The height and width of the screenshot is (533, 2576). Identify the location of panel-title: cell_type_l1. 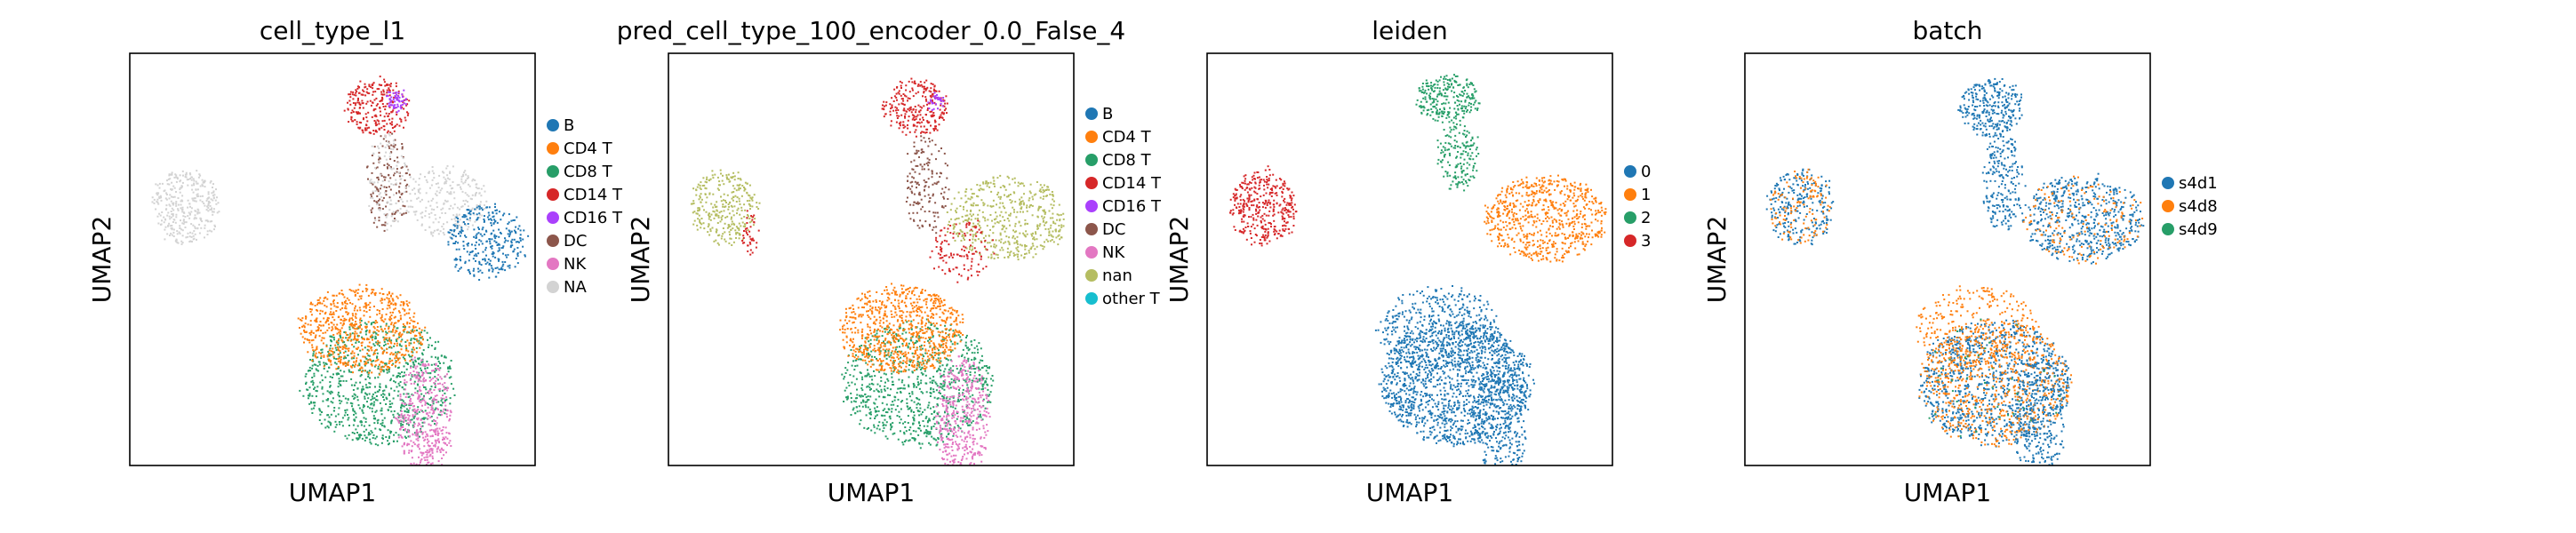
(332, 30).